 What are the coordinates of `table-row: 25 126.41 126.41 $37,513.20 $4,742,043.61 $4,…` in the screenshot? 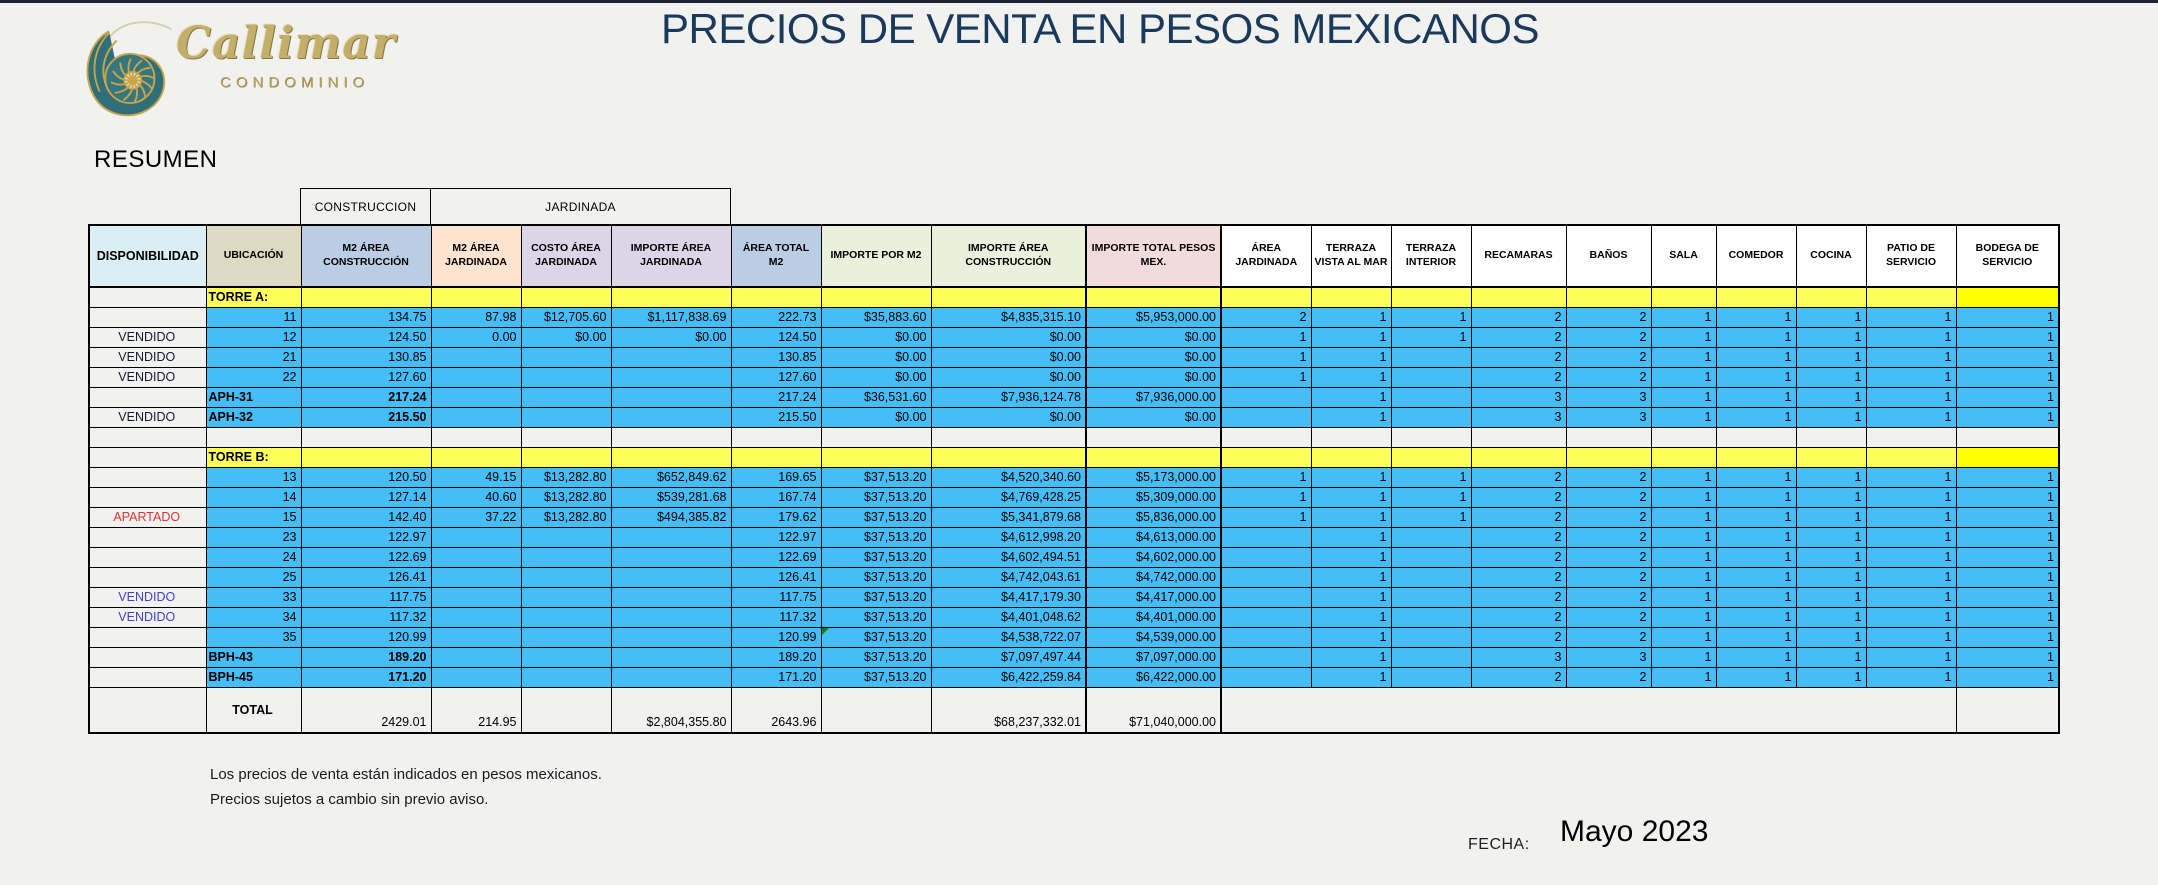 It's located at (1074, 577).